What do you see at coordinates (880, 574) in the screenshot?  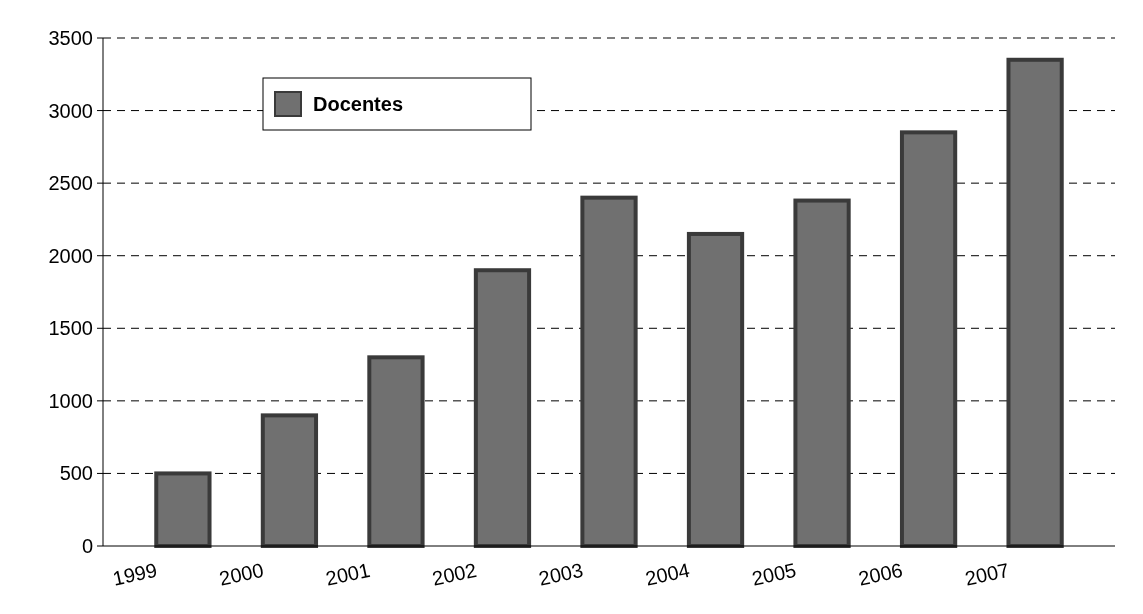 I see `x-tick-label: 2006` at bounding box center [880, 574].